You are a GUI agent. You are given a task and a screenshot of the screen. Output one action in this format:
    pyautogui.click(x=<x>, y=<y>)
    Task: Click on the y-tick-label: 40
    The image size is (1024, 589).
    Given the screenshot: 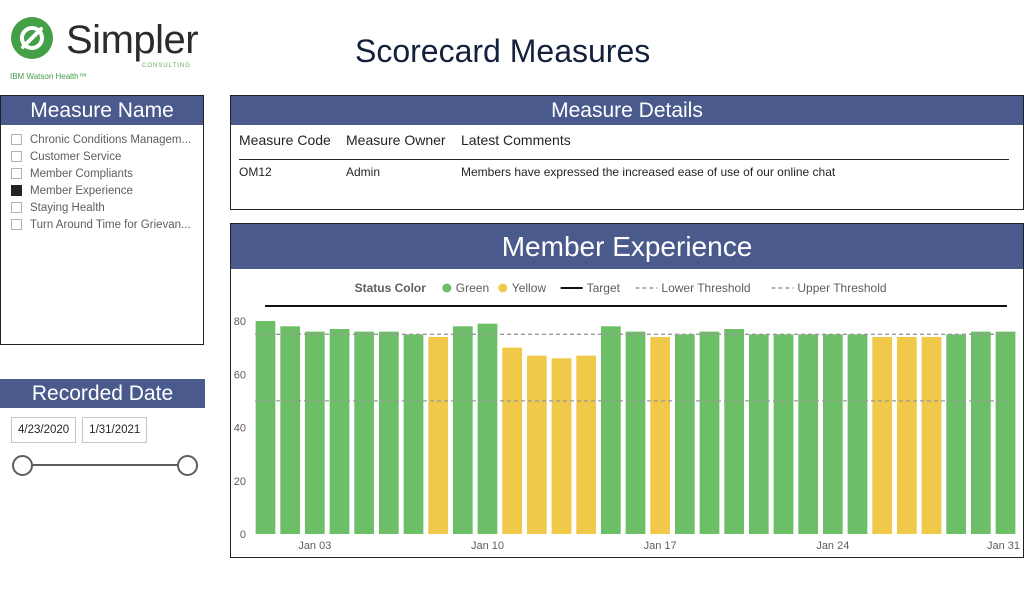 What is the action you would take?
    pyautogui.click(x=240, y=429)
    